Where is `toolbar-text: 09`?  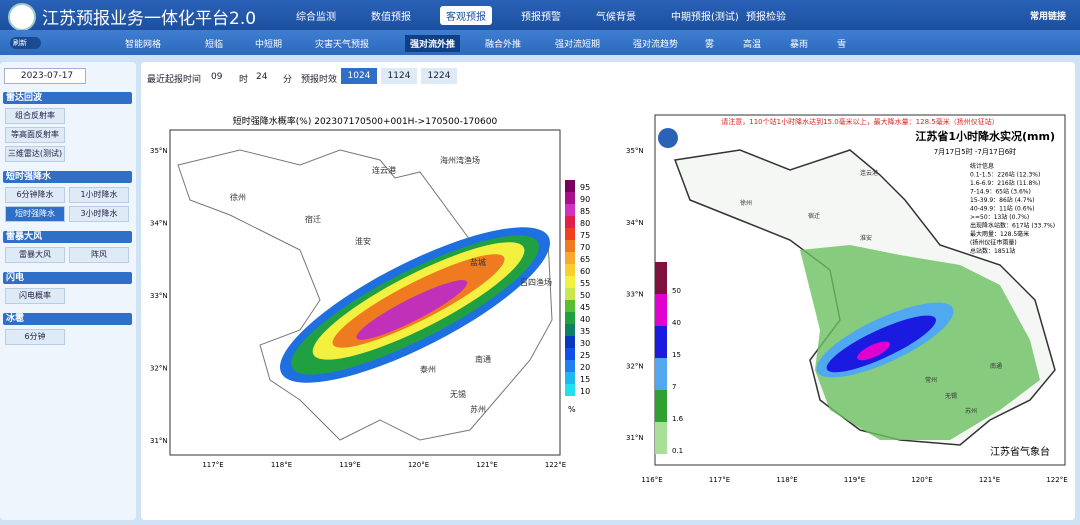
toolbar-text: 09 is located at coordinates (217, 77).